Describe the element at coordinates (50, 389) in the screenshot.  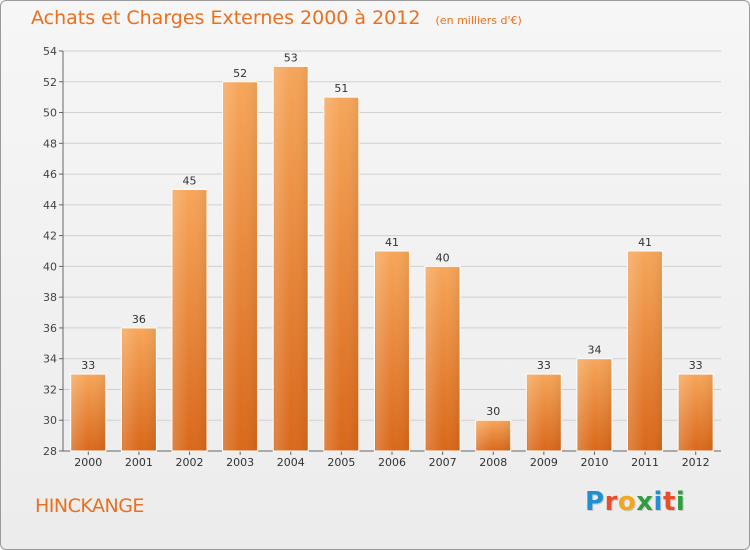
I see `y-tick-label: 32` at that location.